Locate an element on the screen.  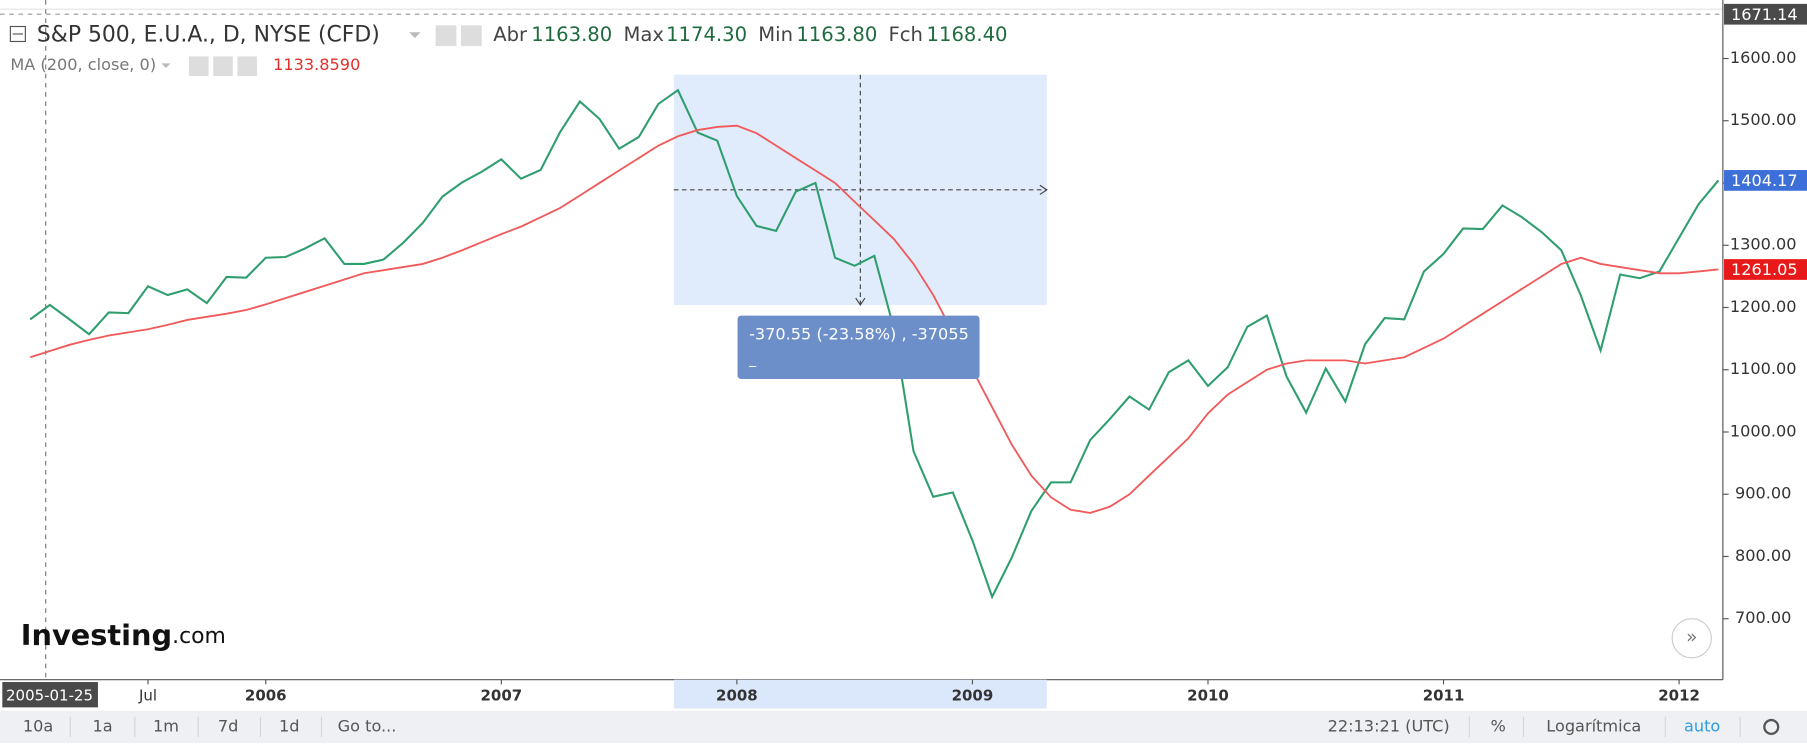
close-icon is located at coordinates (247, 66).